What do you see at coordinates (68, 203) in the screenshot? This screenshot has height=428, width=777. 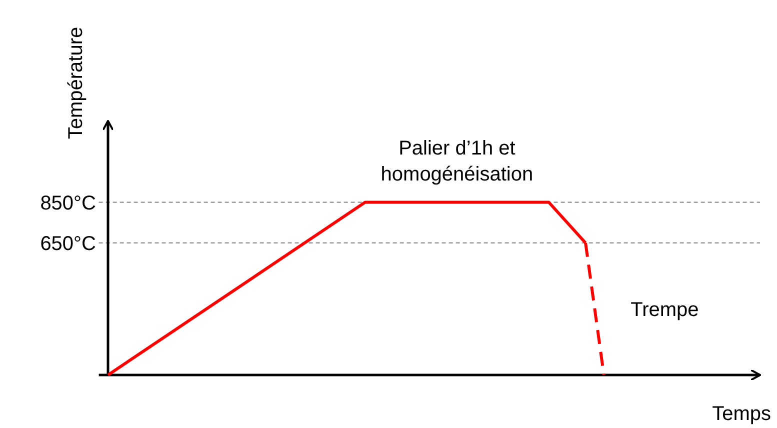 I see `y-tick-label: 850°C` at bounding box center [68, 203].